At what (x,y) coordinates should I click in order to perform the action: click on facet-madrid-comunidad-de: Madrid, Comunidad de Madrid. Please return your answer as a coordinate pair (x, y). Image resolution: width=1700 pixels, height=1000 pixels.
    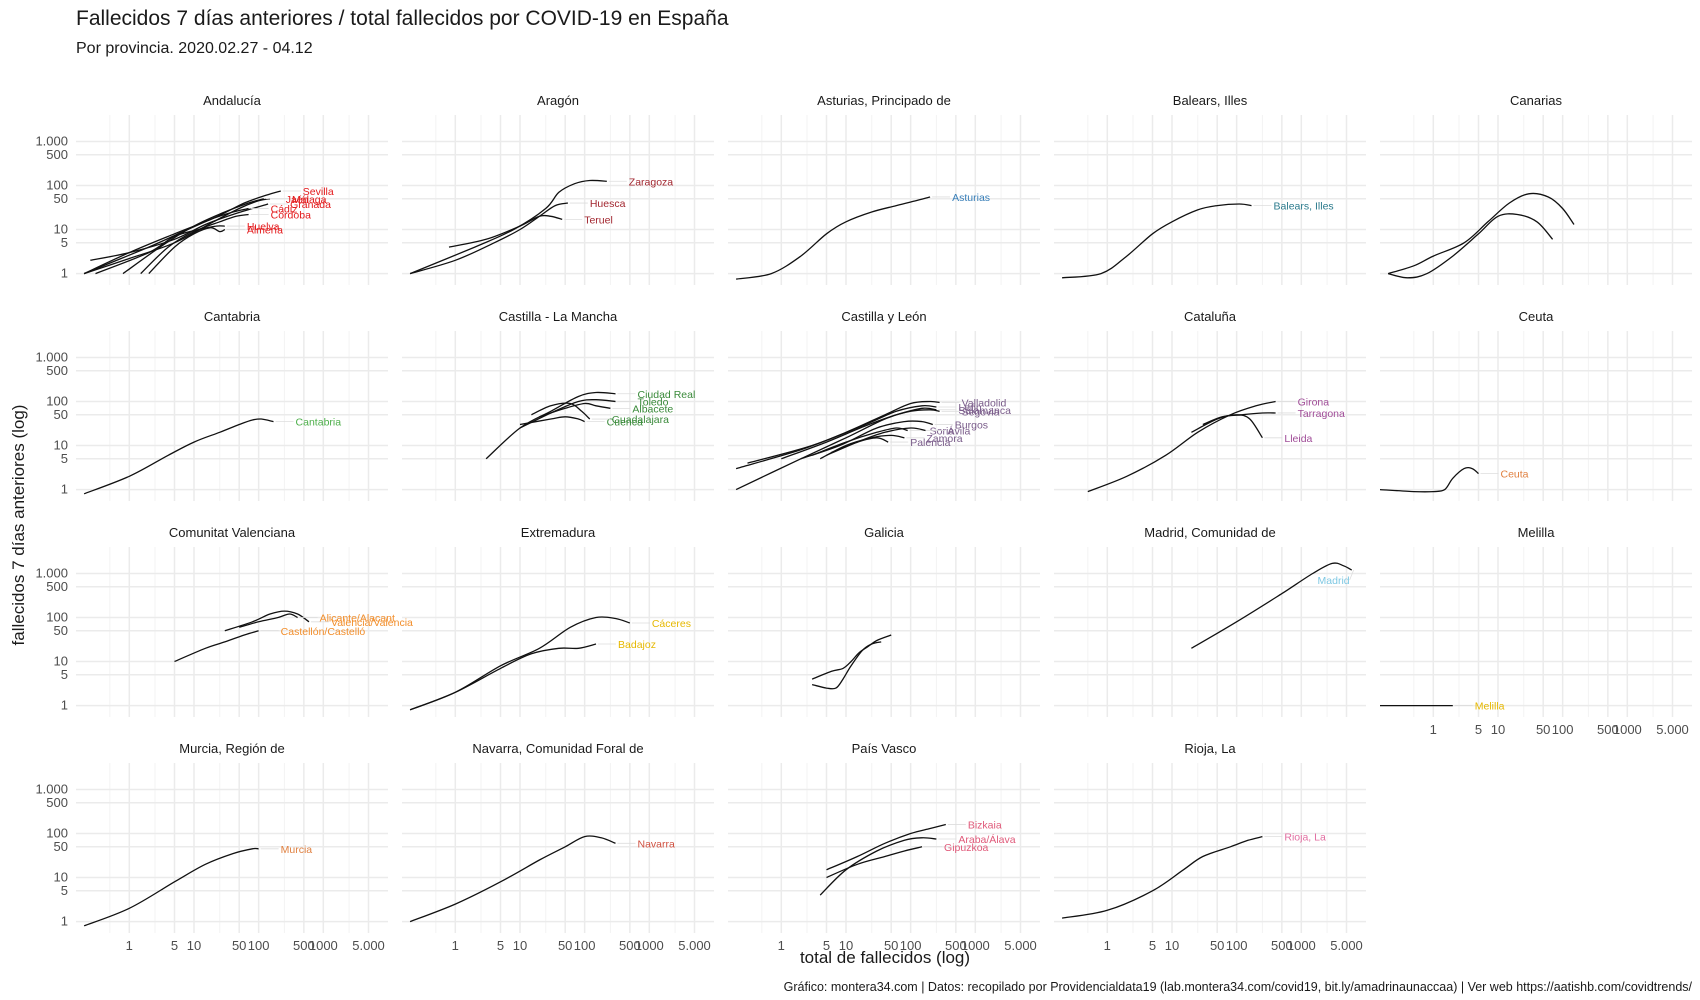
    Looking at the image, I should click on (1210, 621).